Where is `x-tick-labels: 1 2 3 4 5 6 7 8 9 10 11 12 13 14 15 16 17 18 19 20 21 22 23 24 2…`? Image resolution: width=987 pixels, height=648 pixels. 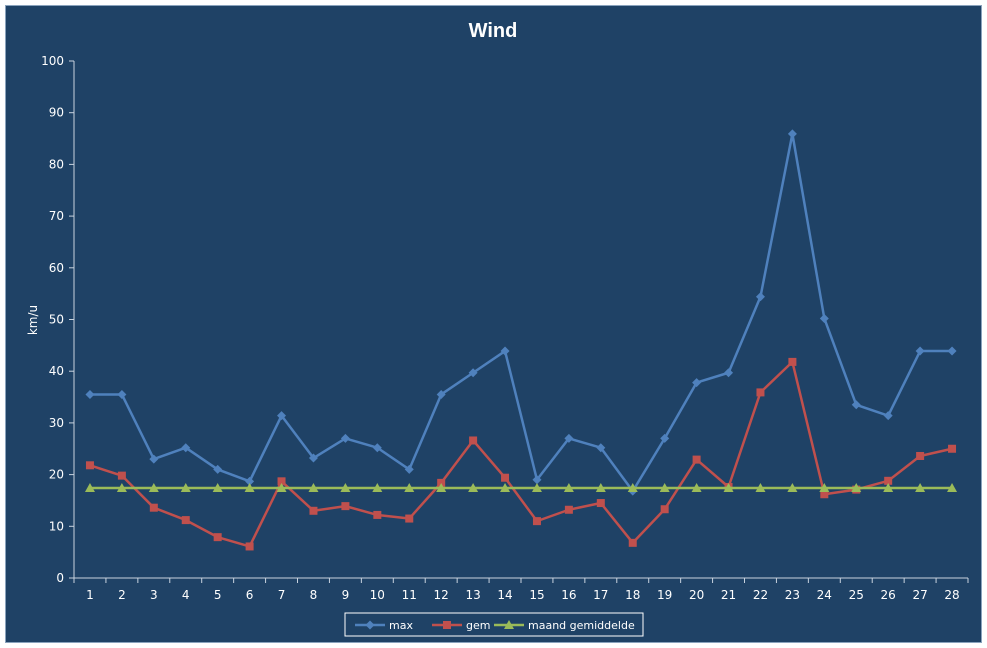 x-tick-labels: 1 2 3 4 5 6 7 8 9 10 11 12 13 14 15 16 17 18 19 20 21 22 23 24 2… is located at coordinates (523, 595).